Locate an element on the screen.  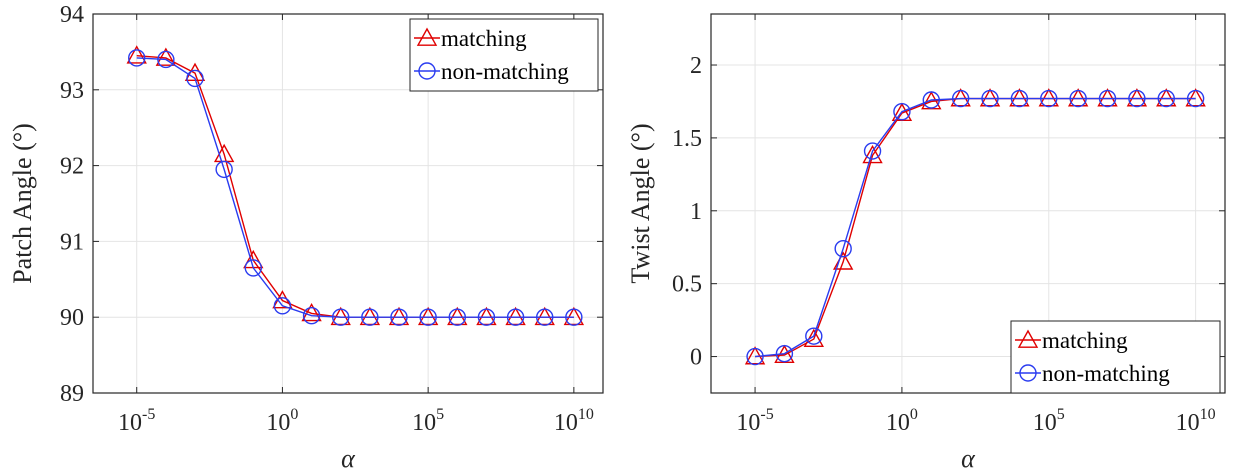
y-axis-label: Twist Angle (°) is located at coordinates (640, 203).